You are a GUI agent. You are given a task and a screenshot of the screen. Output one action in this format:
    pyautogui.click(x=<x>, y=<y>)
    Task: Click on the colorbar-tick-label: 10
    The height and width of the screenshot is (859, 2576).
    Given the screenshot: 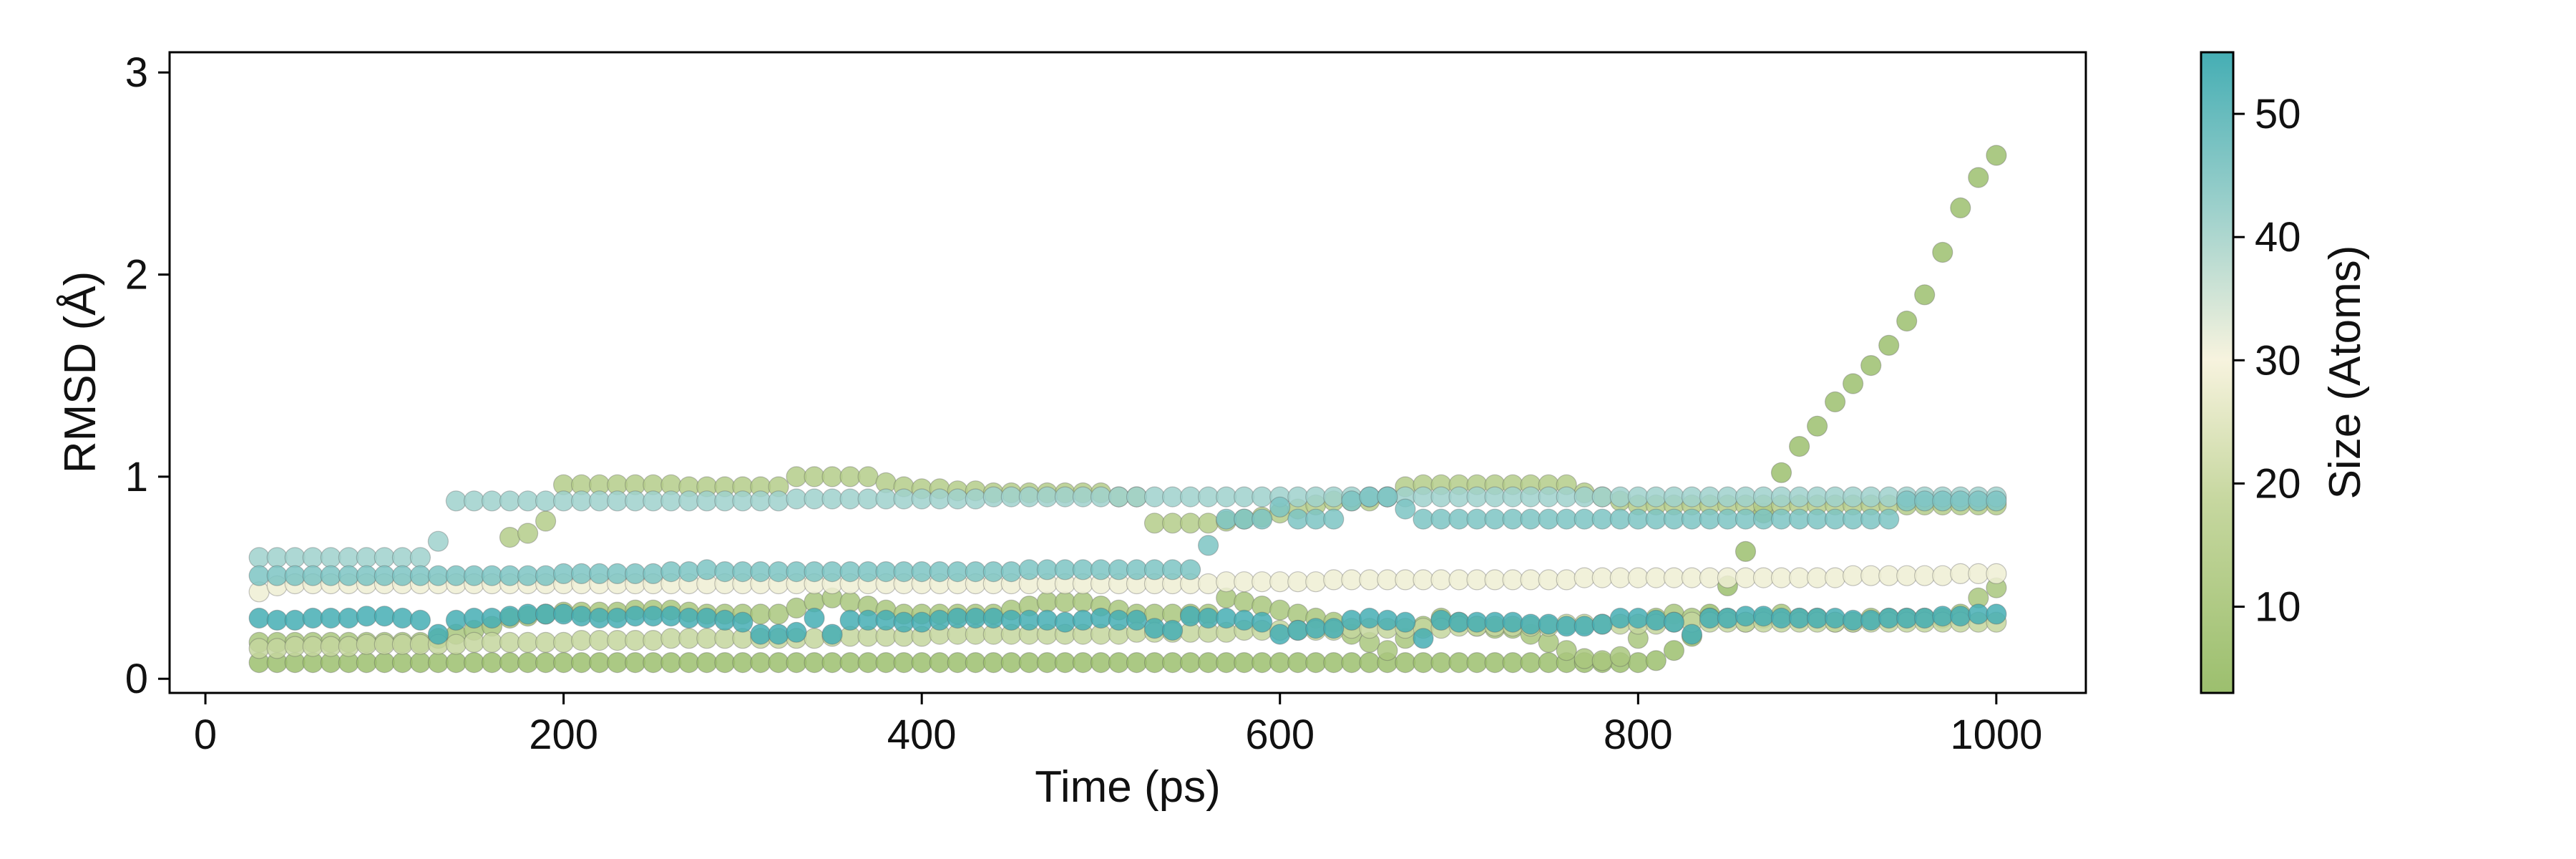 What is the action you would take?
    pyautogui.click(x=2278, y=607)
    